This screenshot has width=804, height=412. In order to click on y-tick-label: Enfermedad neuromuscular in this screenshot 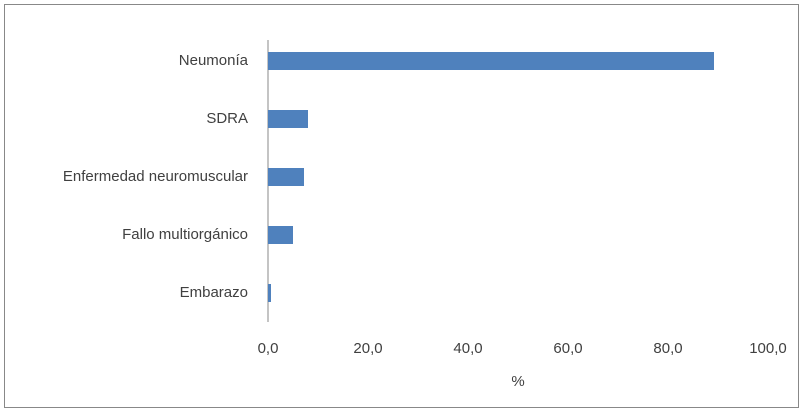, I will do `click(155, 176)`.